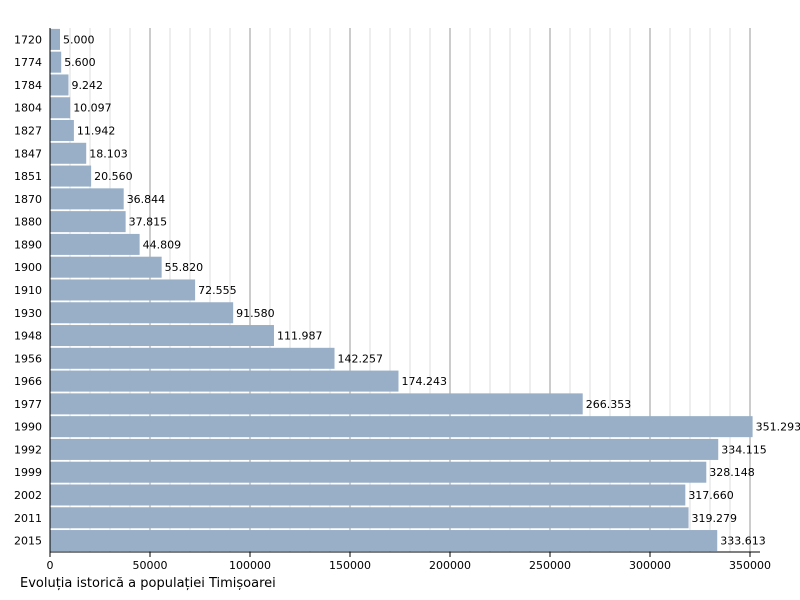 The image size is (800, 600). What do you see at coordinates (92, 108) in the screenshot?
I see `value-label: 10.097` at bounding box center [92, 108].